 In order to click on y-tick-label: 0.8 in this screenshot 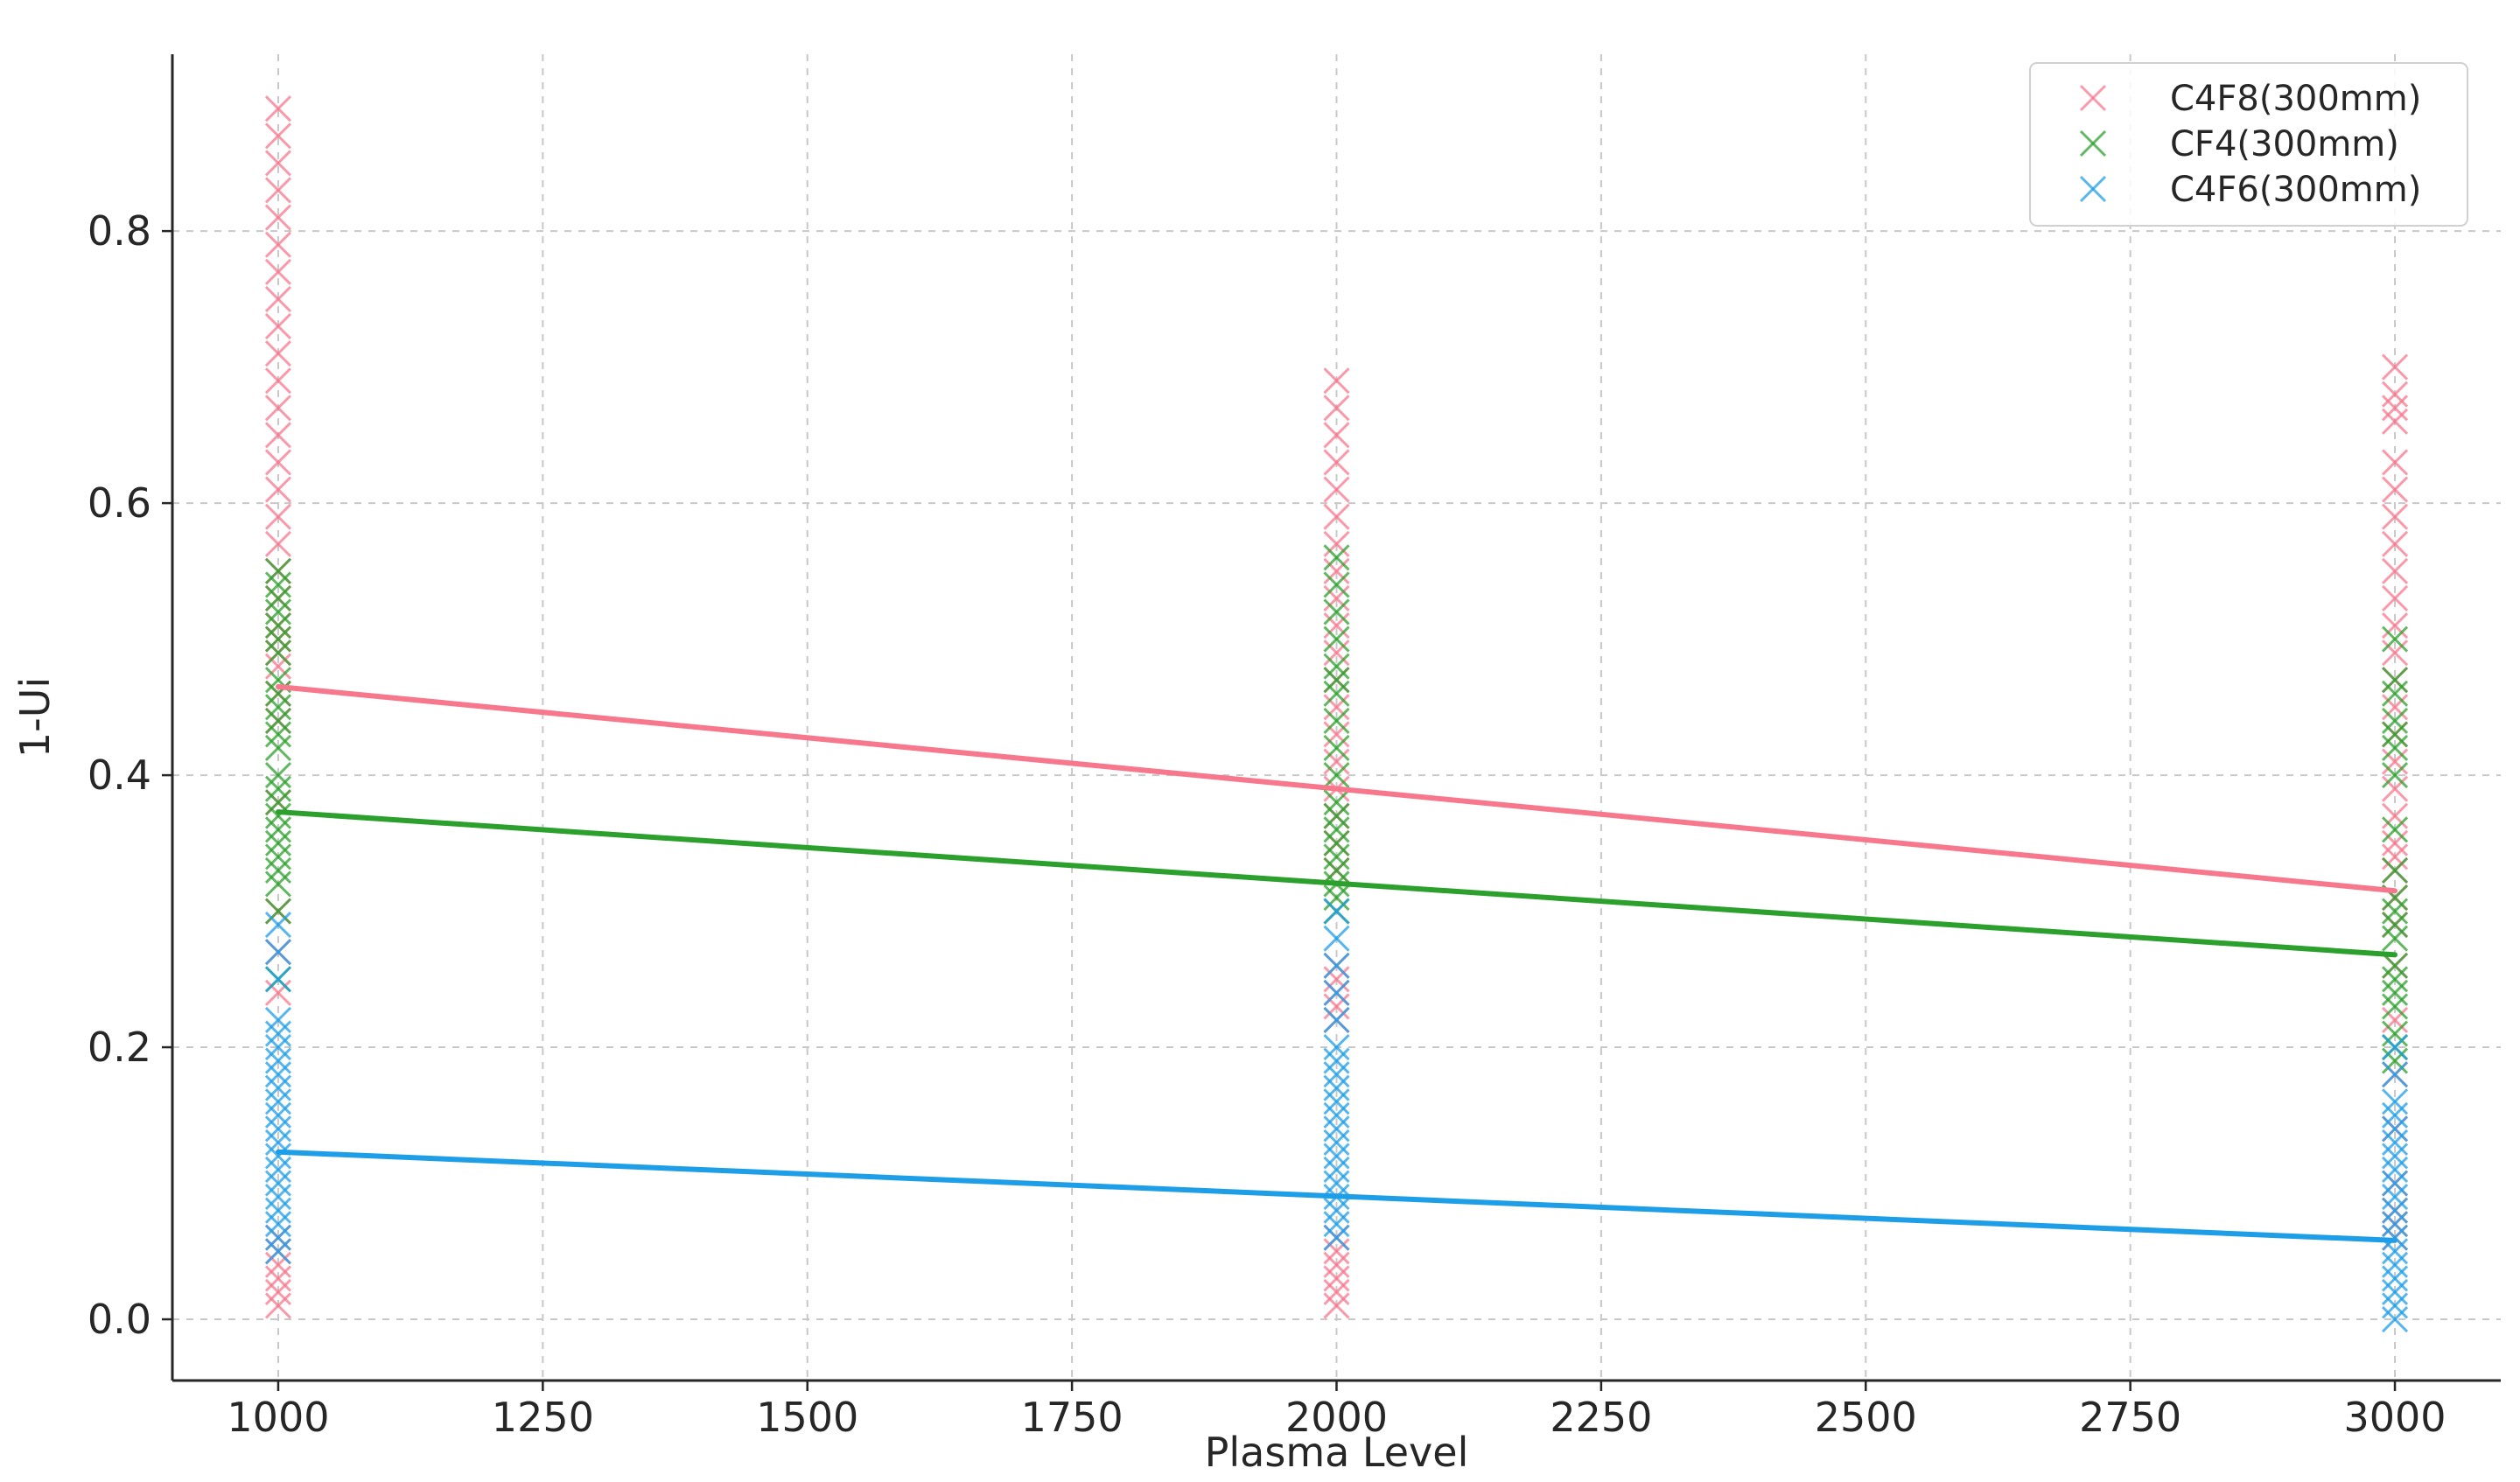, I will do `click(119, 231)`.